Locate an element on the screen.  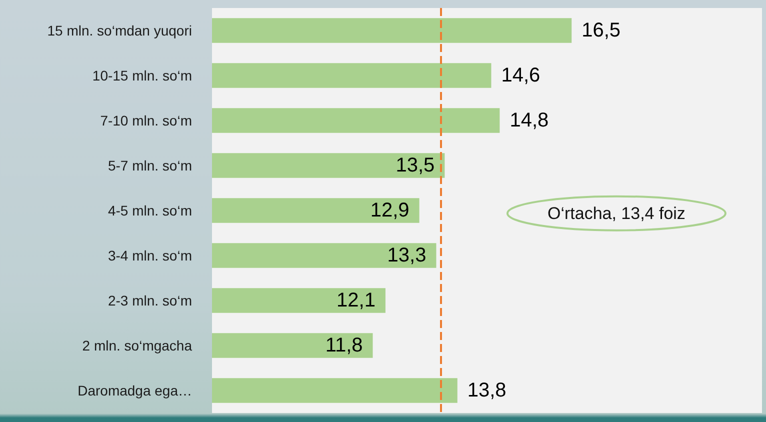
data-label: 14,6 is located at coordinates (520, 75).